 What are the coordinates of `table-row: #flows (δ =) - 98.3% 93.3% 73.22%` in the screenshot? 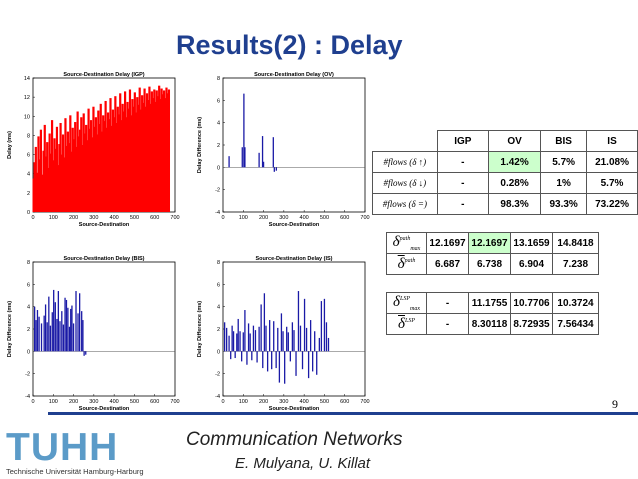 It's located at (505, 204).